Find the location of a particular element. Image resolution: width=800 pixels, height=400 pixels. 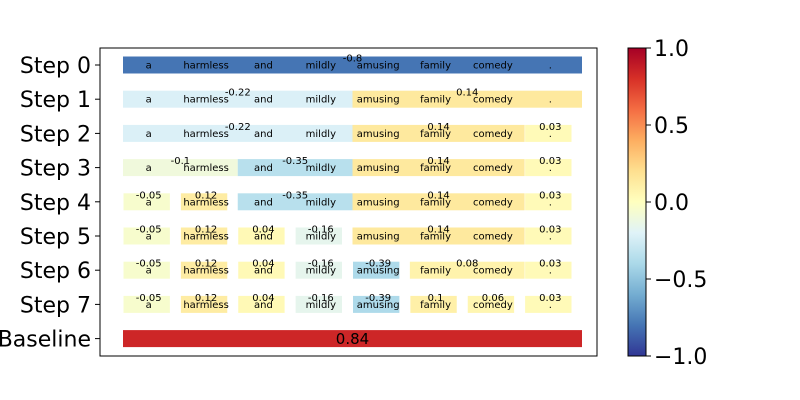

colorbar: 1.0 0.5 0.0 −0.5 −1.0 is located at coordinates (667, 203).